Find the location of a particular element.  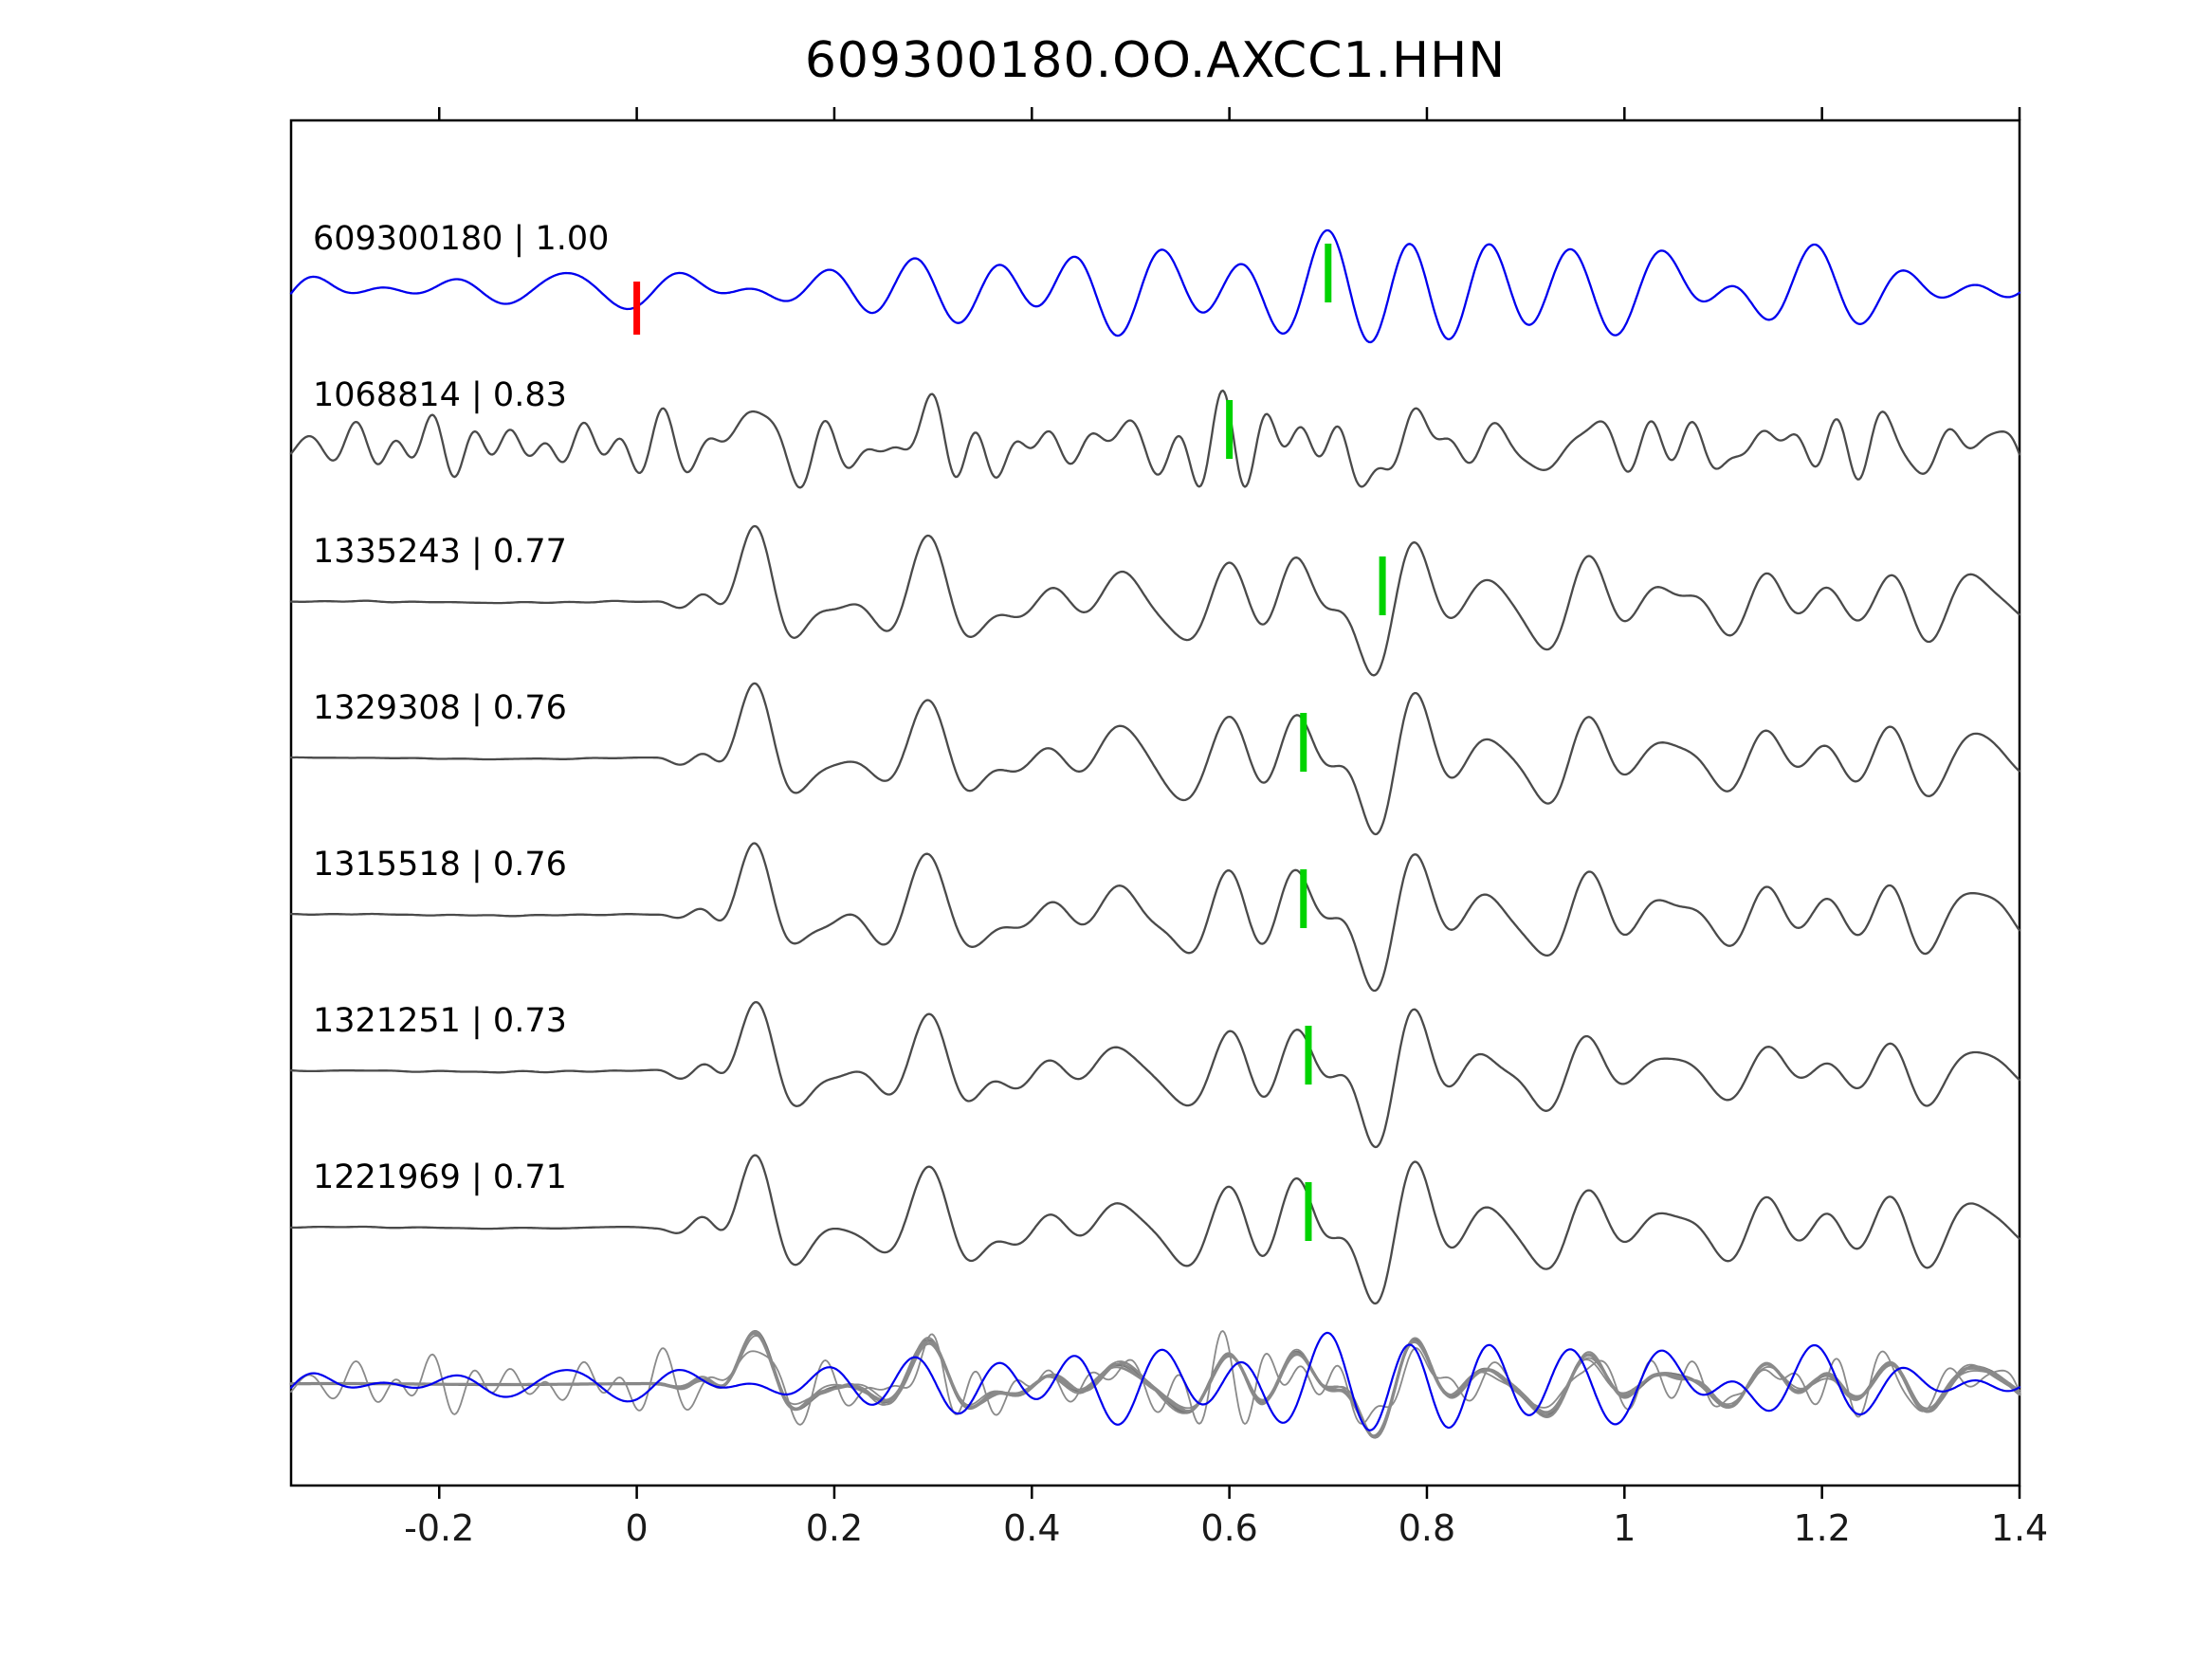

x-tick-label: -0.2 is located at coordinates (439, 1528).